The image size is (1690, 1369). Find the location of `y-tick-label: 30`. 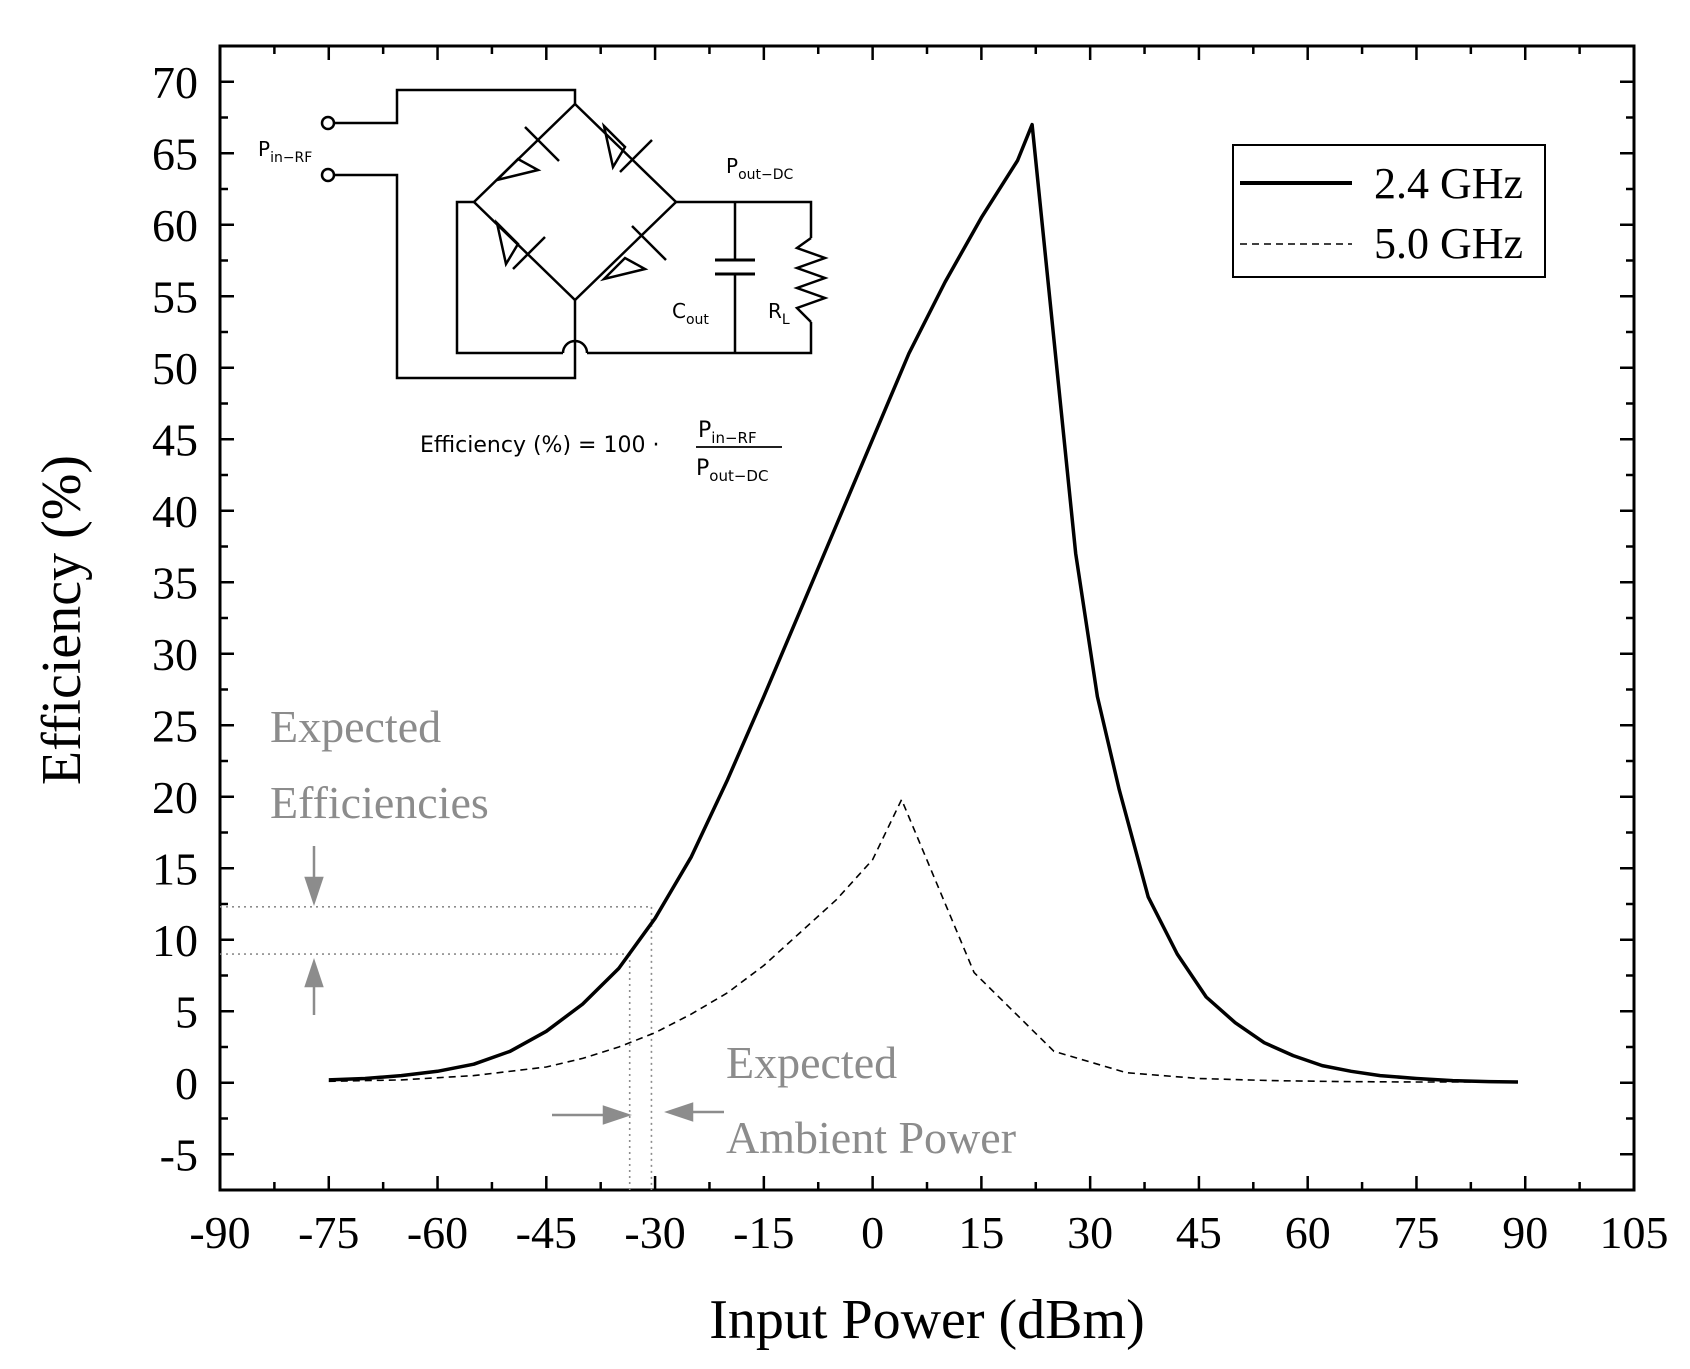

y-tick-label: 30 is located at coordinates (175, 654).